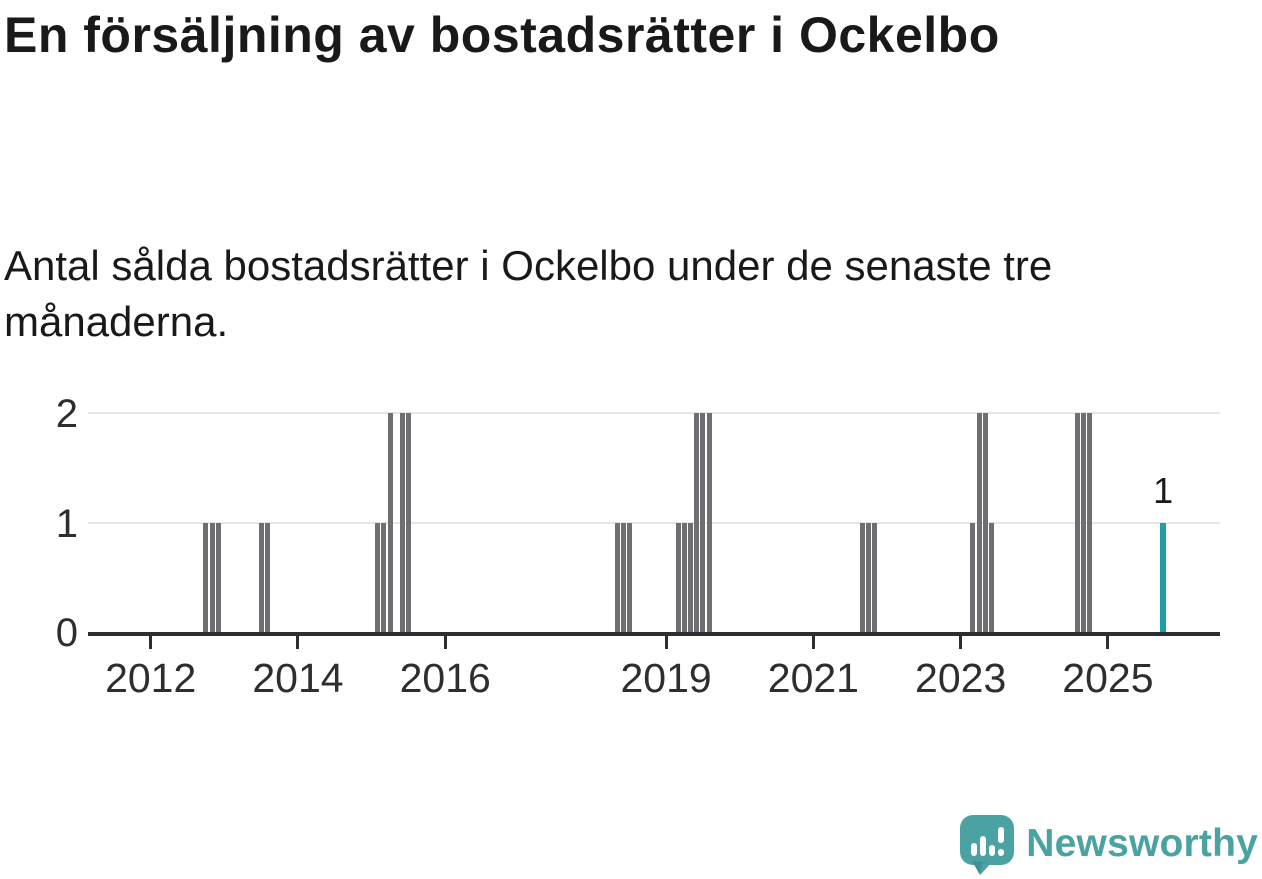  I want to click on bar-value-label: 1, so click(1163, 490).